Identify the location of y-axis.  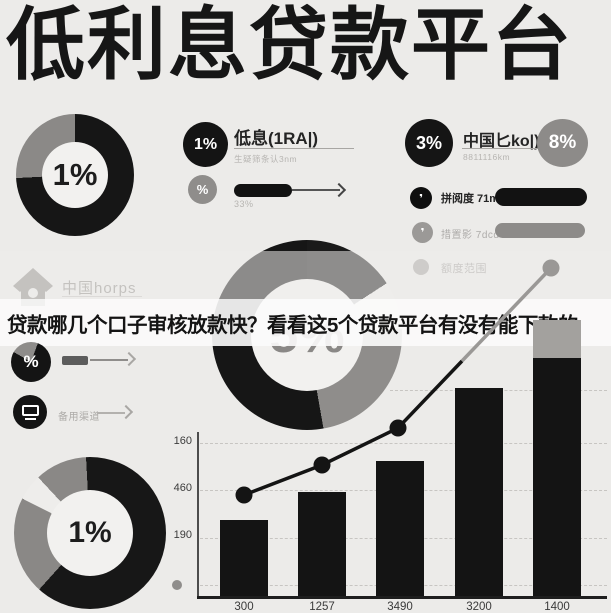
(198, 515).